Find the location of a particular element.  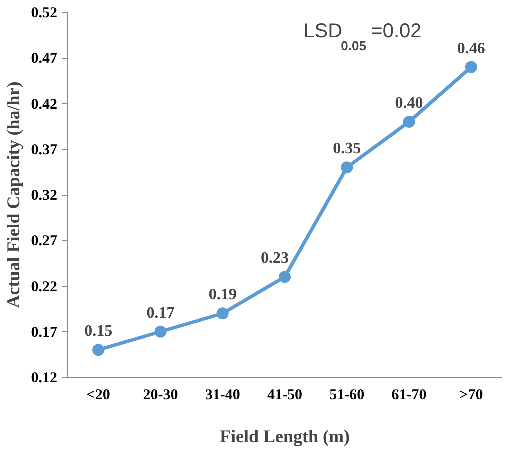

y-axis-title: Actual Field Capacity (ha/hr) is located at coordinates (13, 195).